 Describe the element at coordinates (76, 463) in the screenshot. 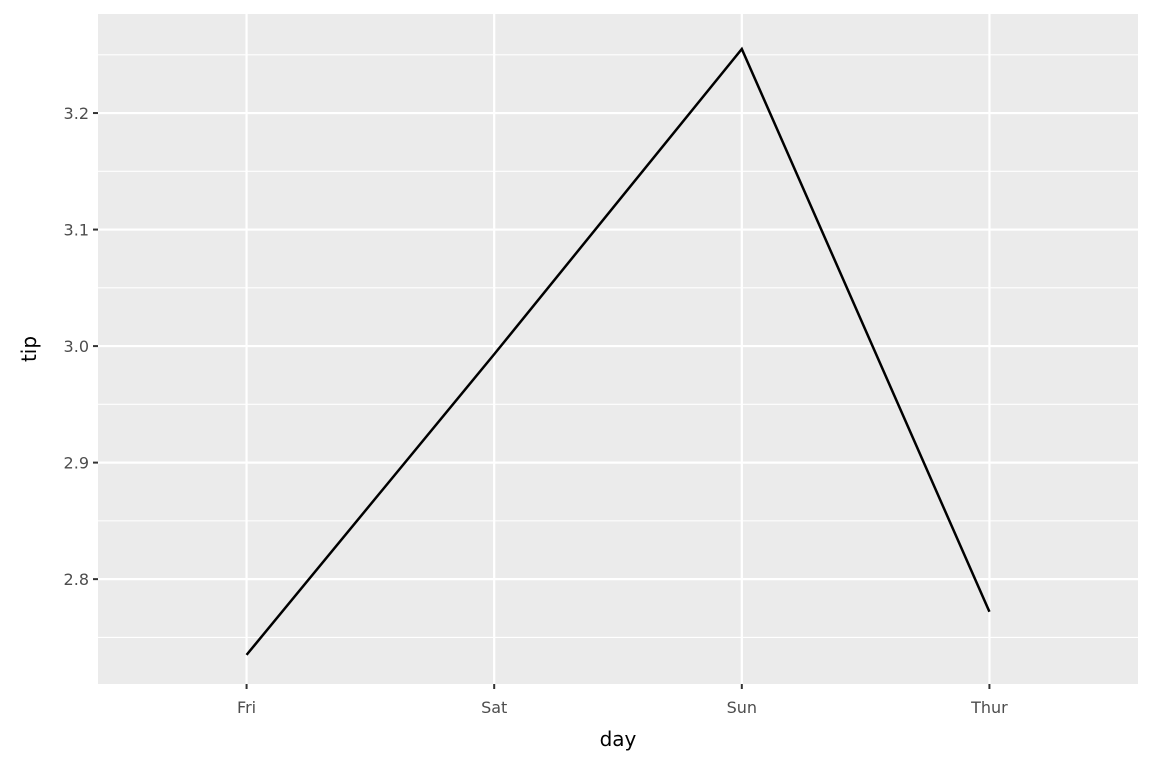

I see `y-tick-label: 2.9` at that location.